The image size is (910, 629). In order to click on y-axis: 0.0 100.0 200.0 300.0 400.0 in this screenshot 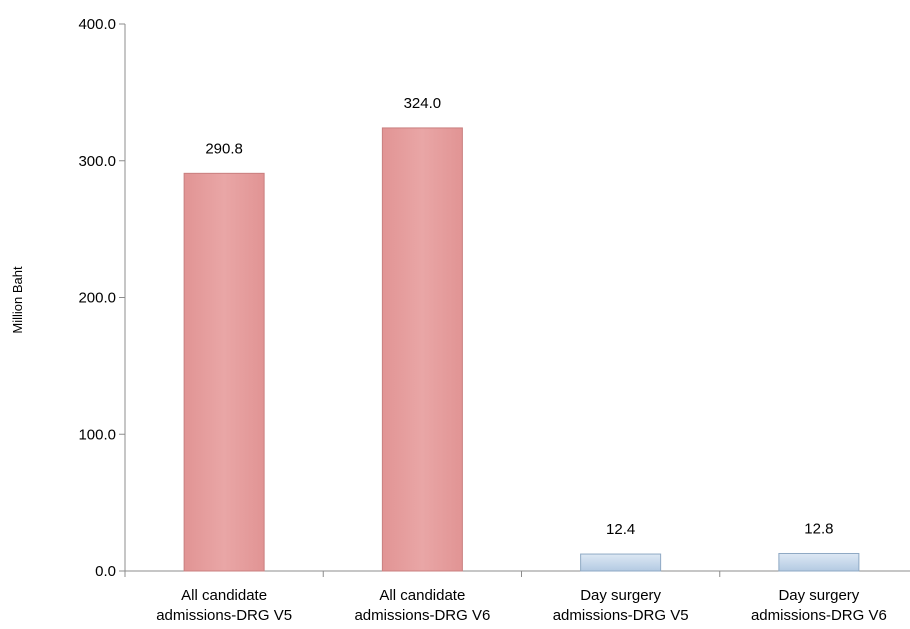, I will do `click(102, 298)`.